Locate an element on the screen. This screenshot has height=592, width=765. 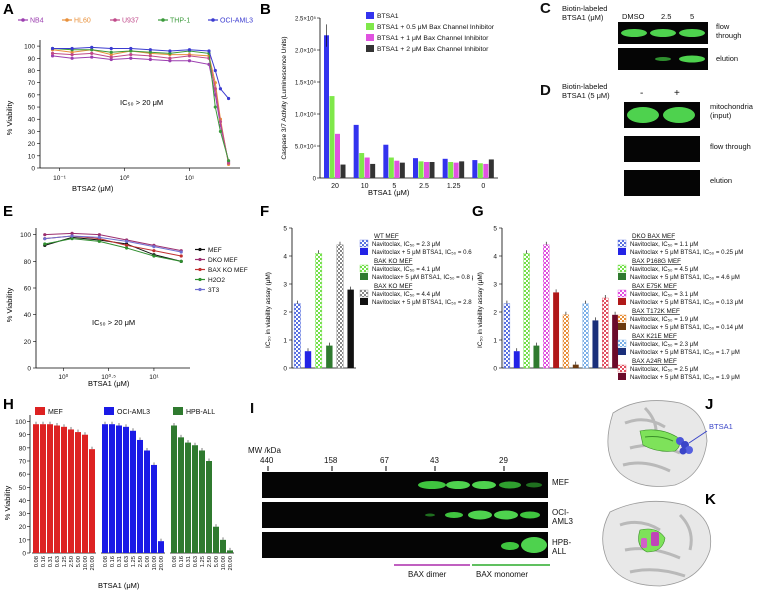
panel-k: K is located at coordinates (659, 539).